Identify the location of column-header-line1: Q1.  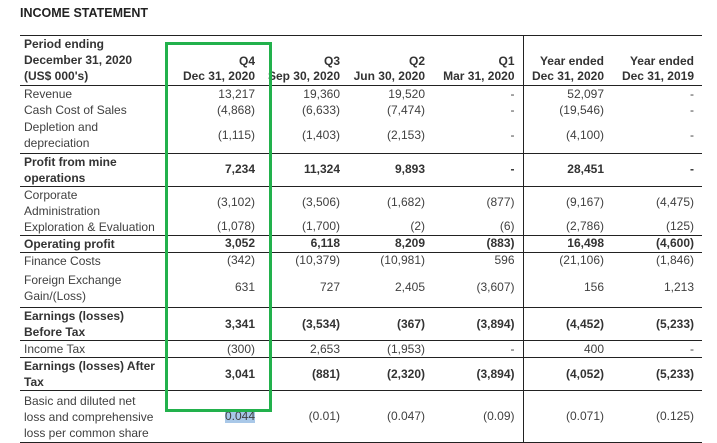
(506, 61).